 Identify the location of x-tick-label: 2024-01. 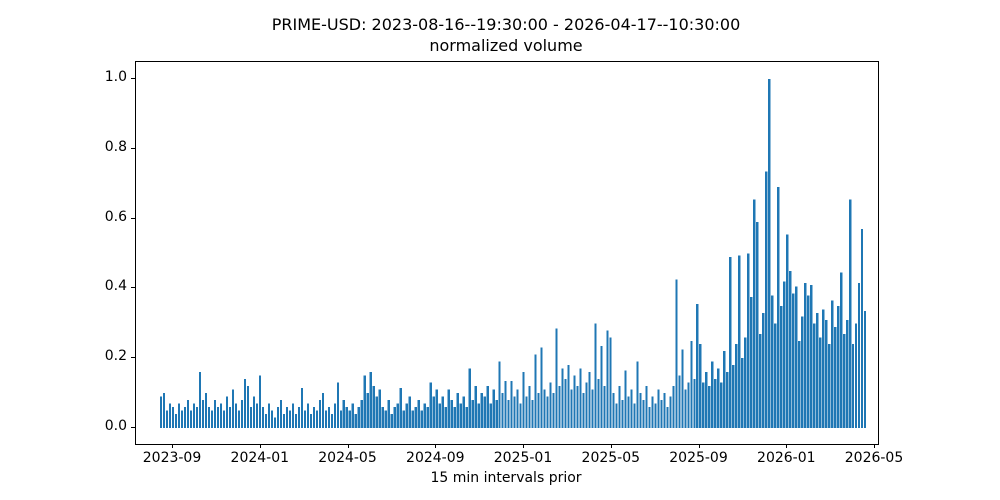
(260, 458).